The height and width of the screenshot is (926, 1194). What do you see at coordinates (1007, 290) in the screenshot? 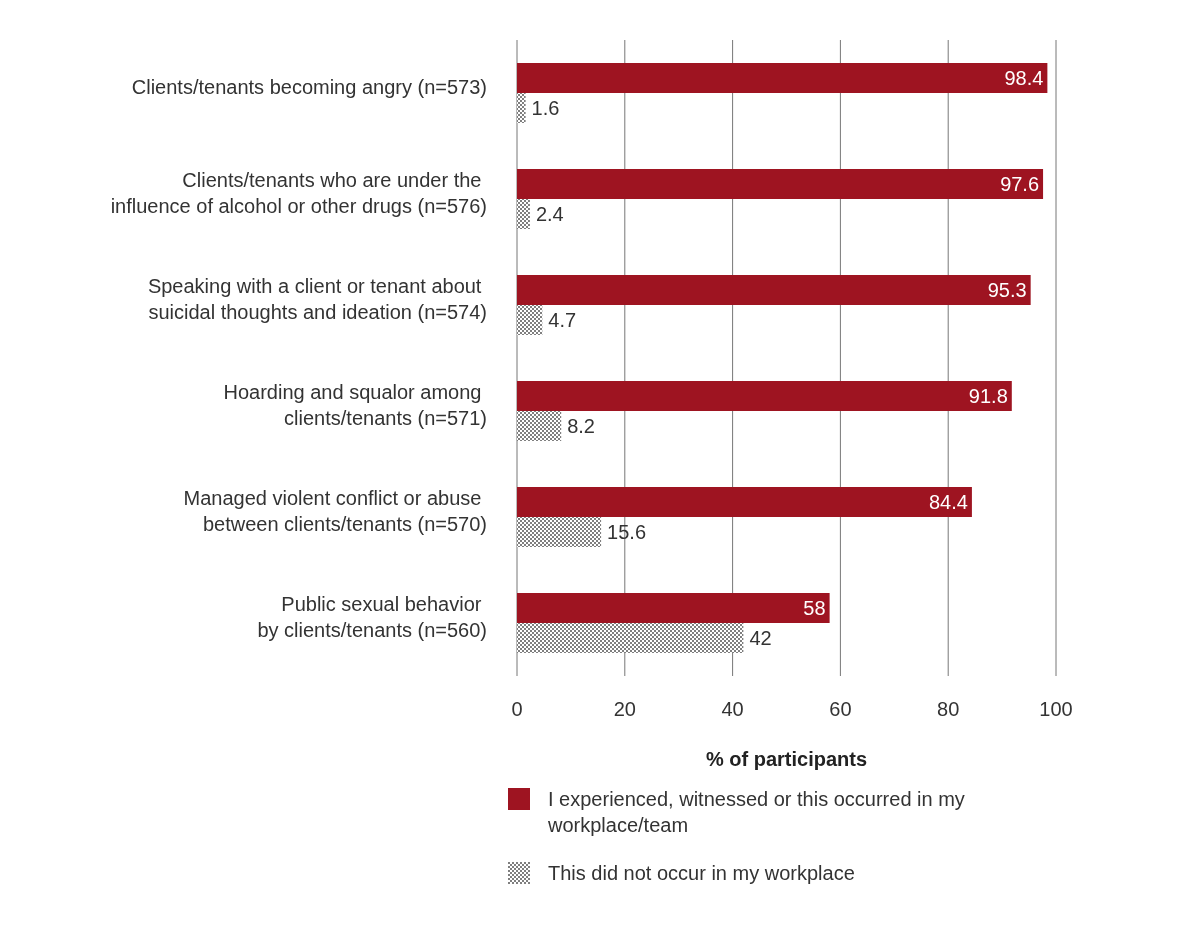
I see `data-label: 95.3` at bounding box center [1007, 290].